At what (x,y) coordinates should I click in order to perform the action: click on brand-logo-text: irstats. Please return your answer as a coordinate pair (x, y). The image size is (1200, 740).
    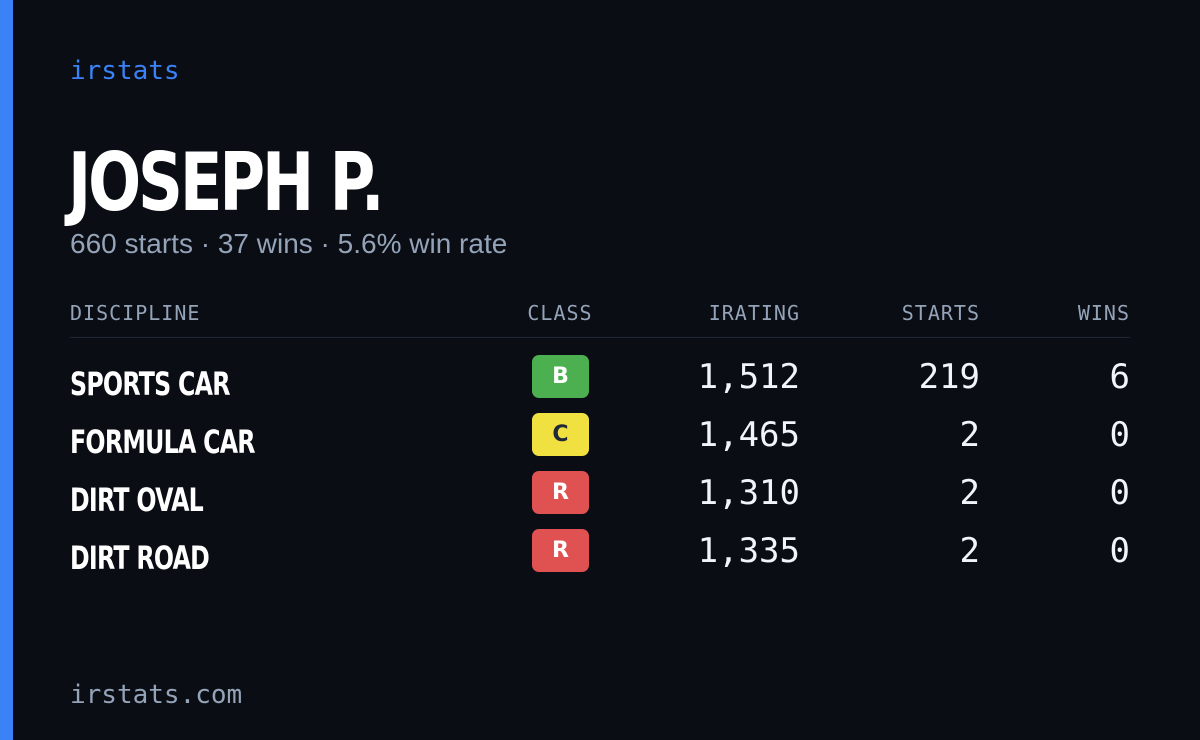
    Looking at the image, I should click on (125, 71).